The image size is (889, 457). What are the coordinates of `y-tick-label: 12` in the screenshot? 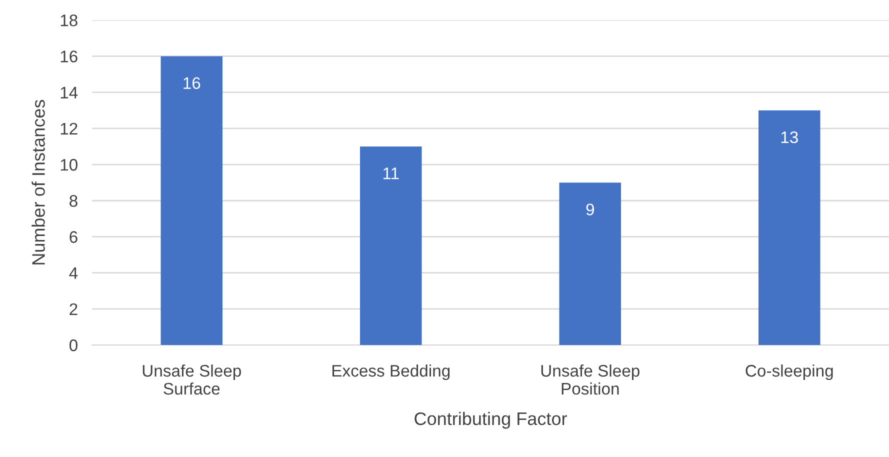 It's located at (69, 128).